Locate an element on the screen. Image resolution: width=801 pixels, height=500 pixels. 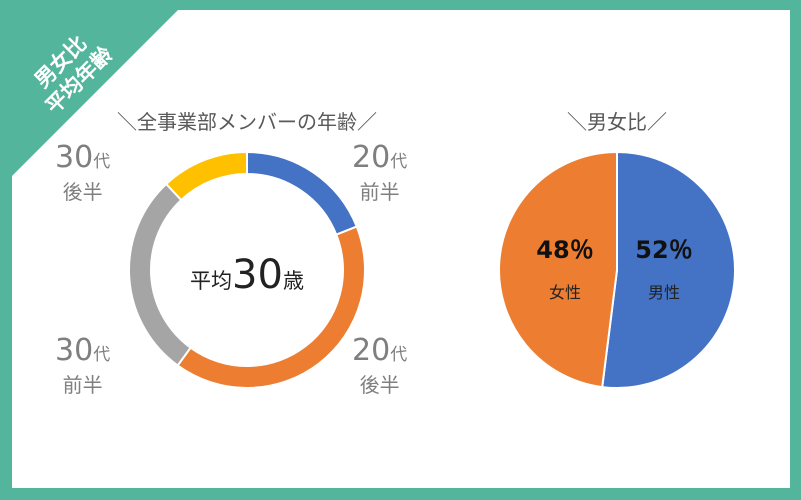
average-value: 30 is located at coordinates (257, 275).